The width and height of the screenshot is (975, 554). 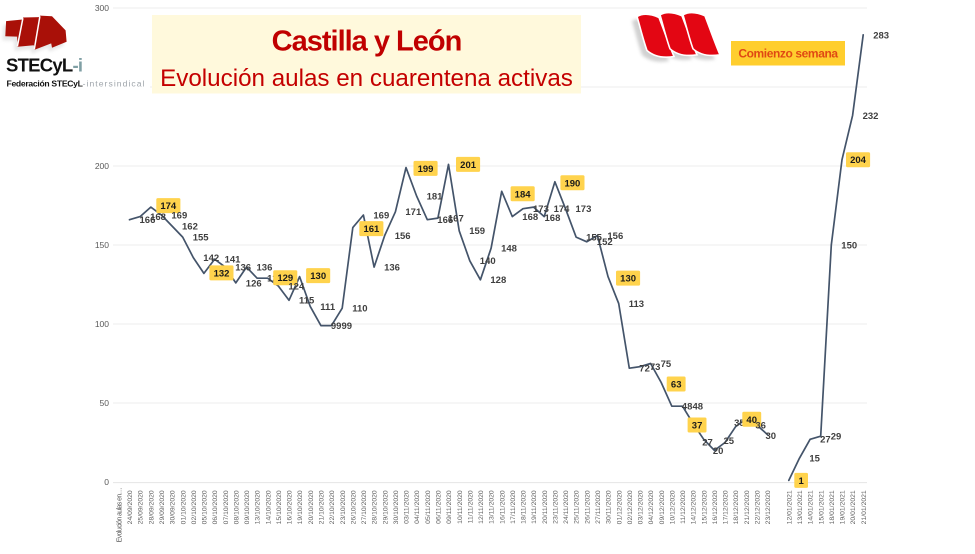 I want to click on svg-text: 12/11/2020, so click(x=481, y=507).